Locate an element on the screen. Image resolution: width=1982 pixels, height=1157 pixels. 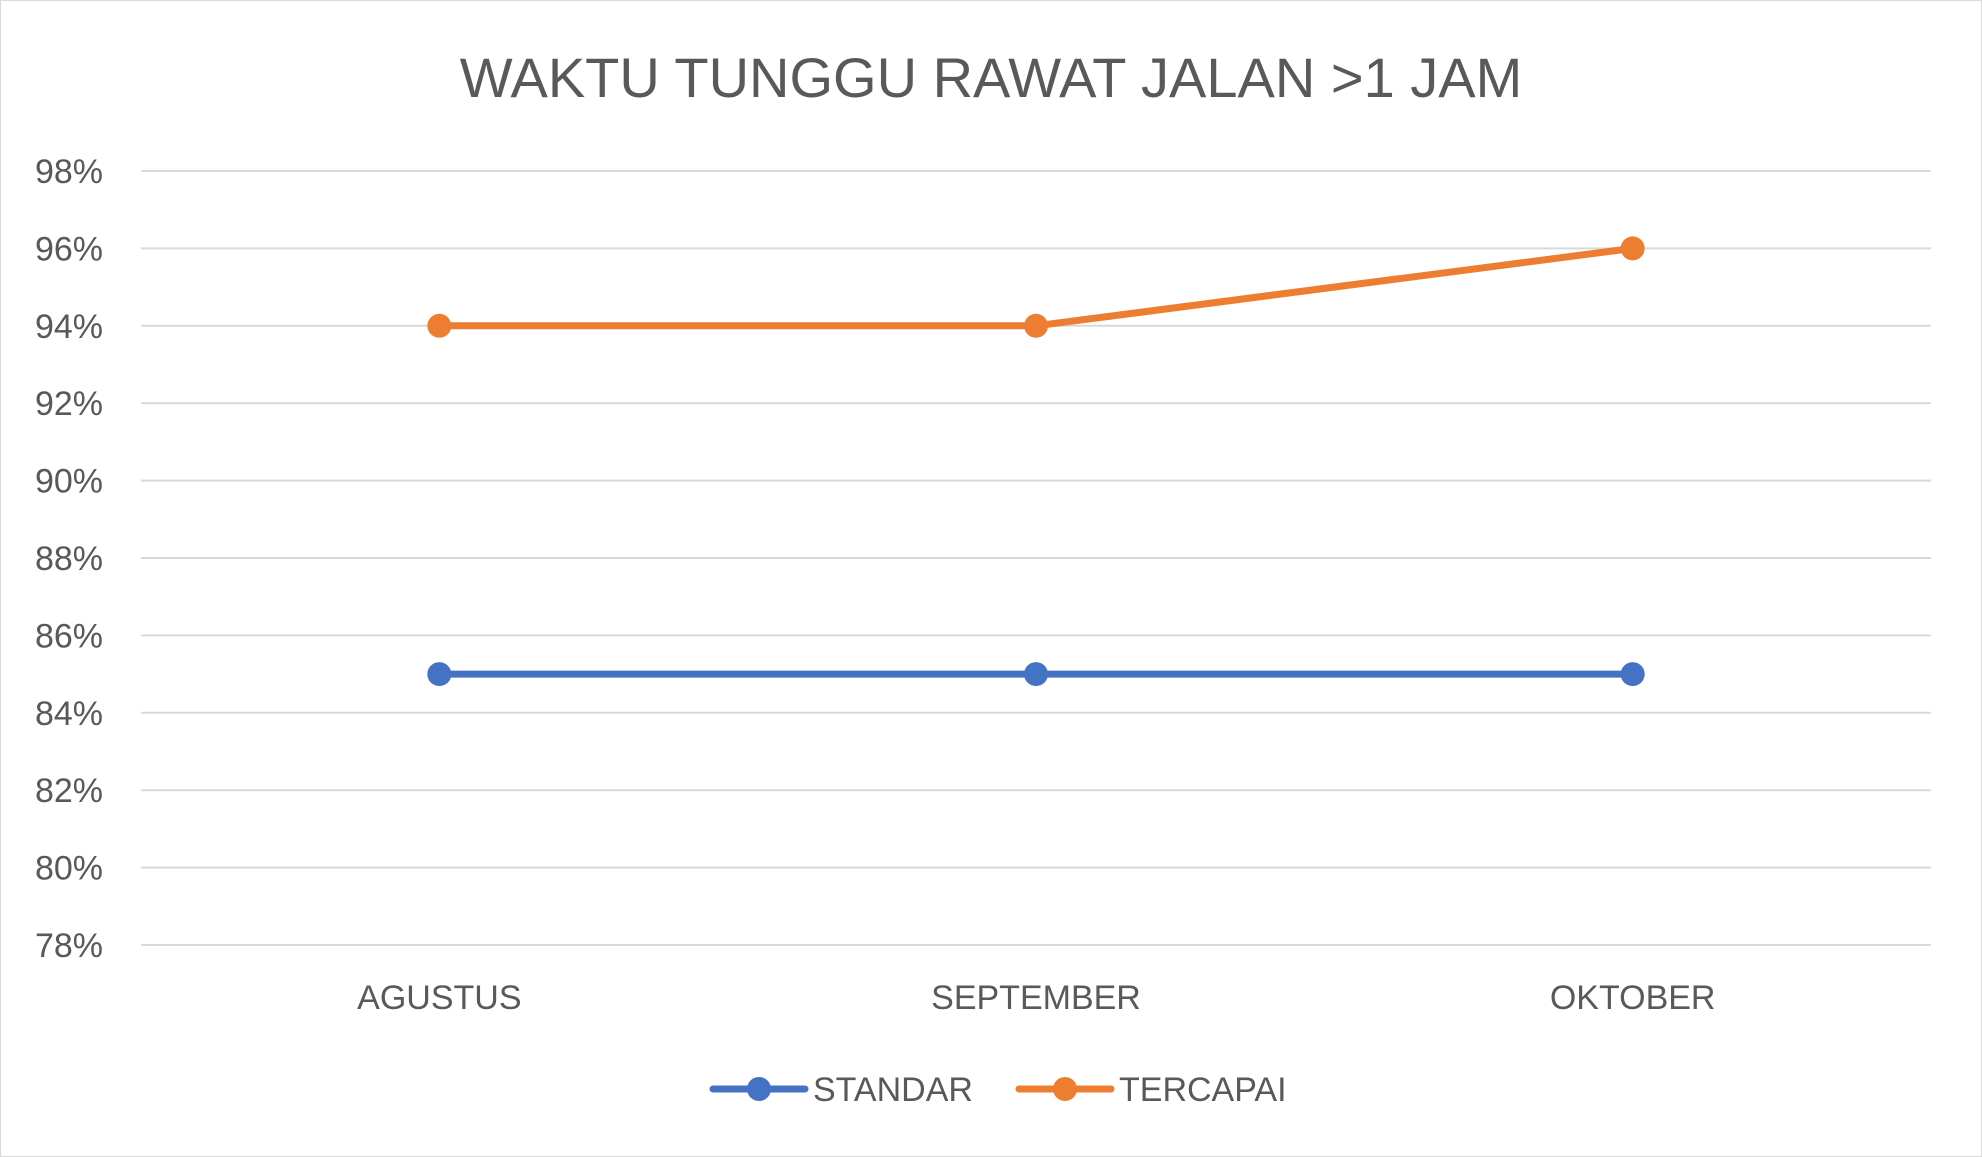
series-standar is located at coordinates (1036, 674).